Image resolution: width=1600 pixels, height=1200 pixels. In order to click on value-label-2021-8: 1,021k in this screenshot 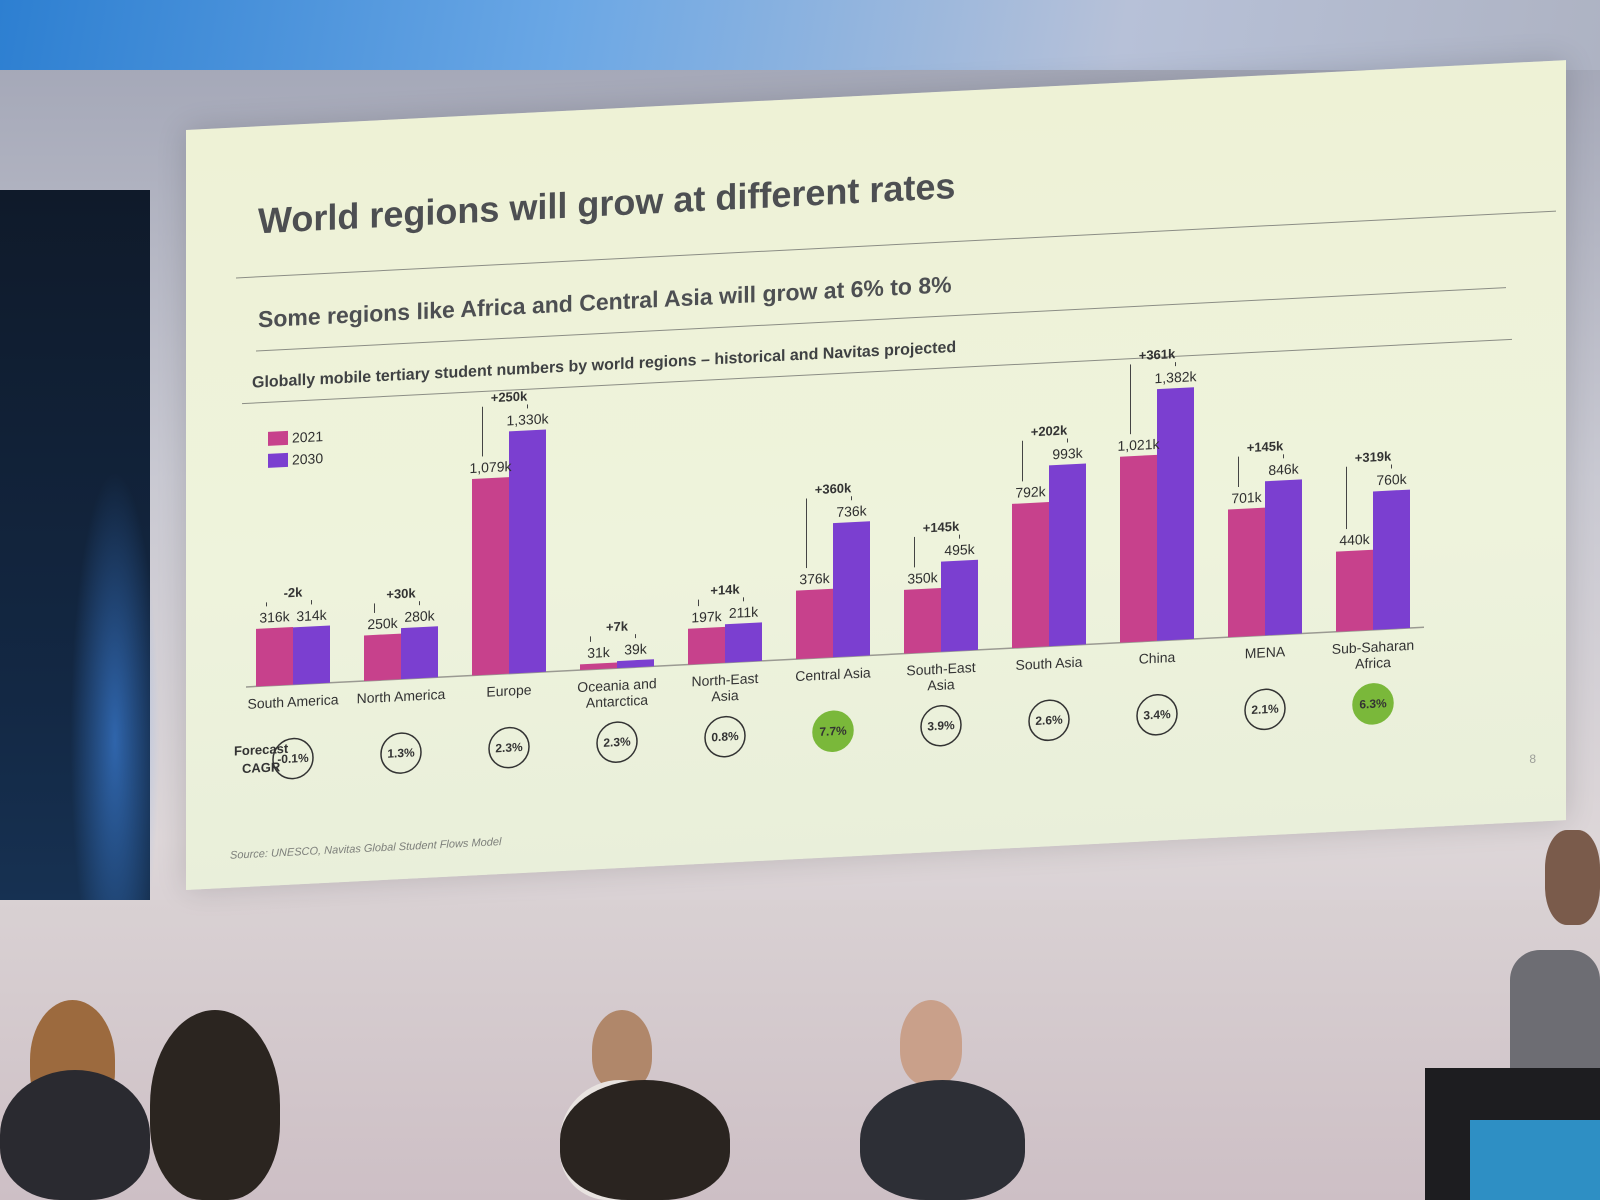, I will do `click(1138, 445)`.